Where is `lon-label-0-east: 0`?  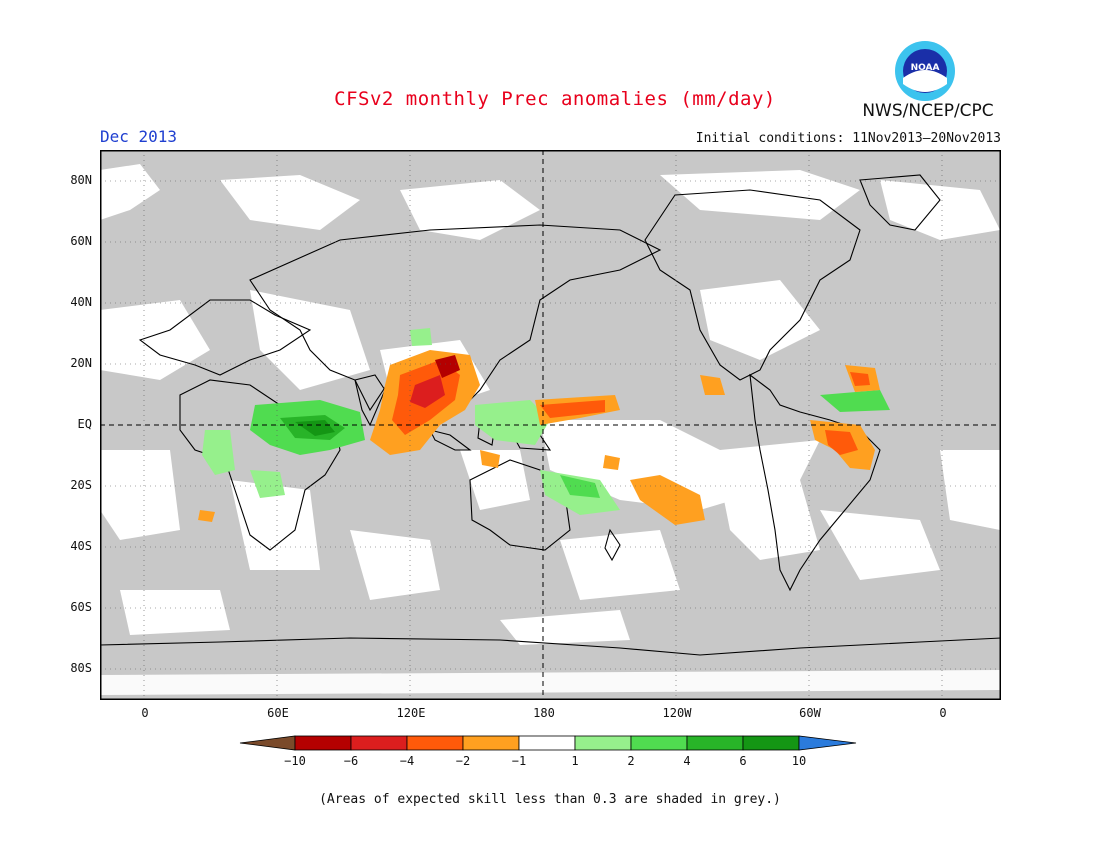 lon-label-0-east: 0 is located at coordinates (943, 713).